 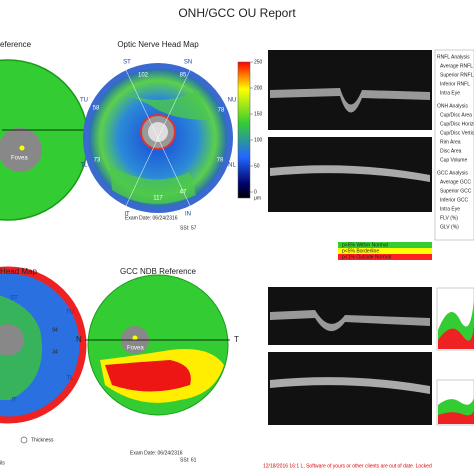 What do you see at coordinates (258, 140) in the screenshot?
I see `scale-label: 100` at bounding box center [258, 140].